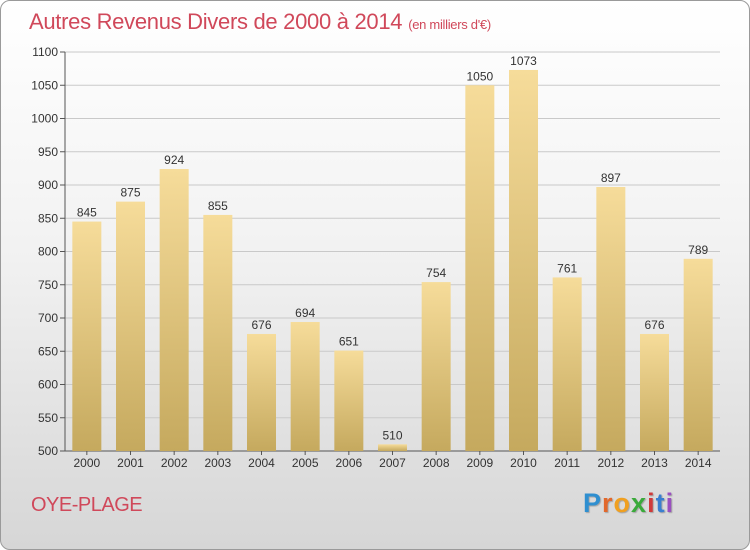 Image resolution: width=750 pixels, height=550 pixels. Describe the element at coordinates (218, 206) in the screenshot. I see `data-label: 855` at that location.